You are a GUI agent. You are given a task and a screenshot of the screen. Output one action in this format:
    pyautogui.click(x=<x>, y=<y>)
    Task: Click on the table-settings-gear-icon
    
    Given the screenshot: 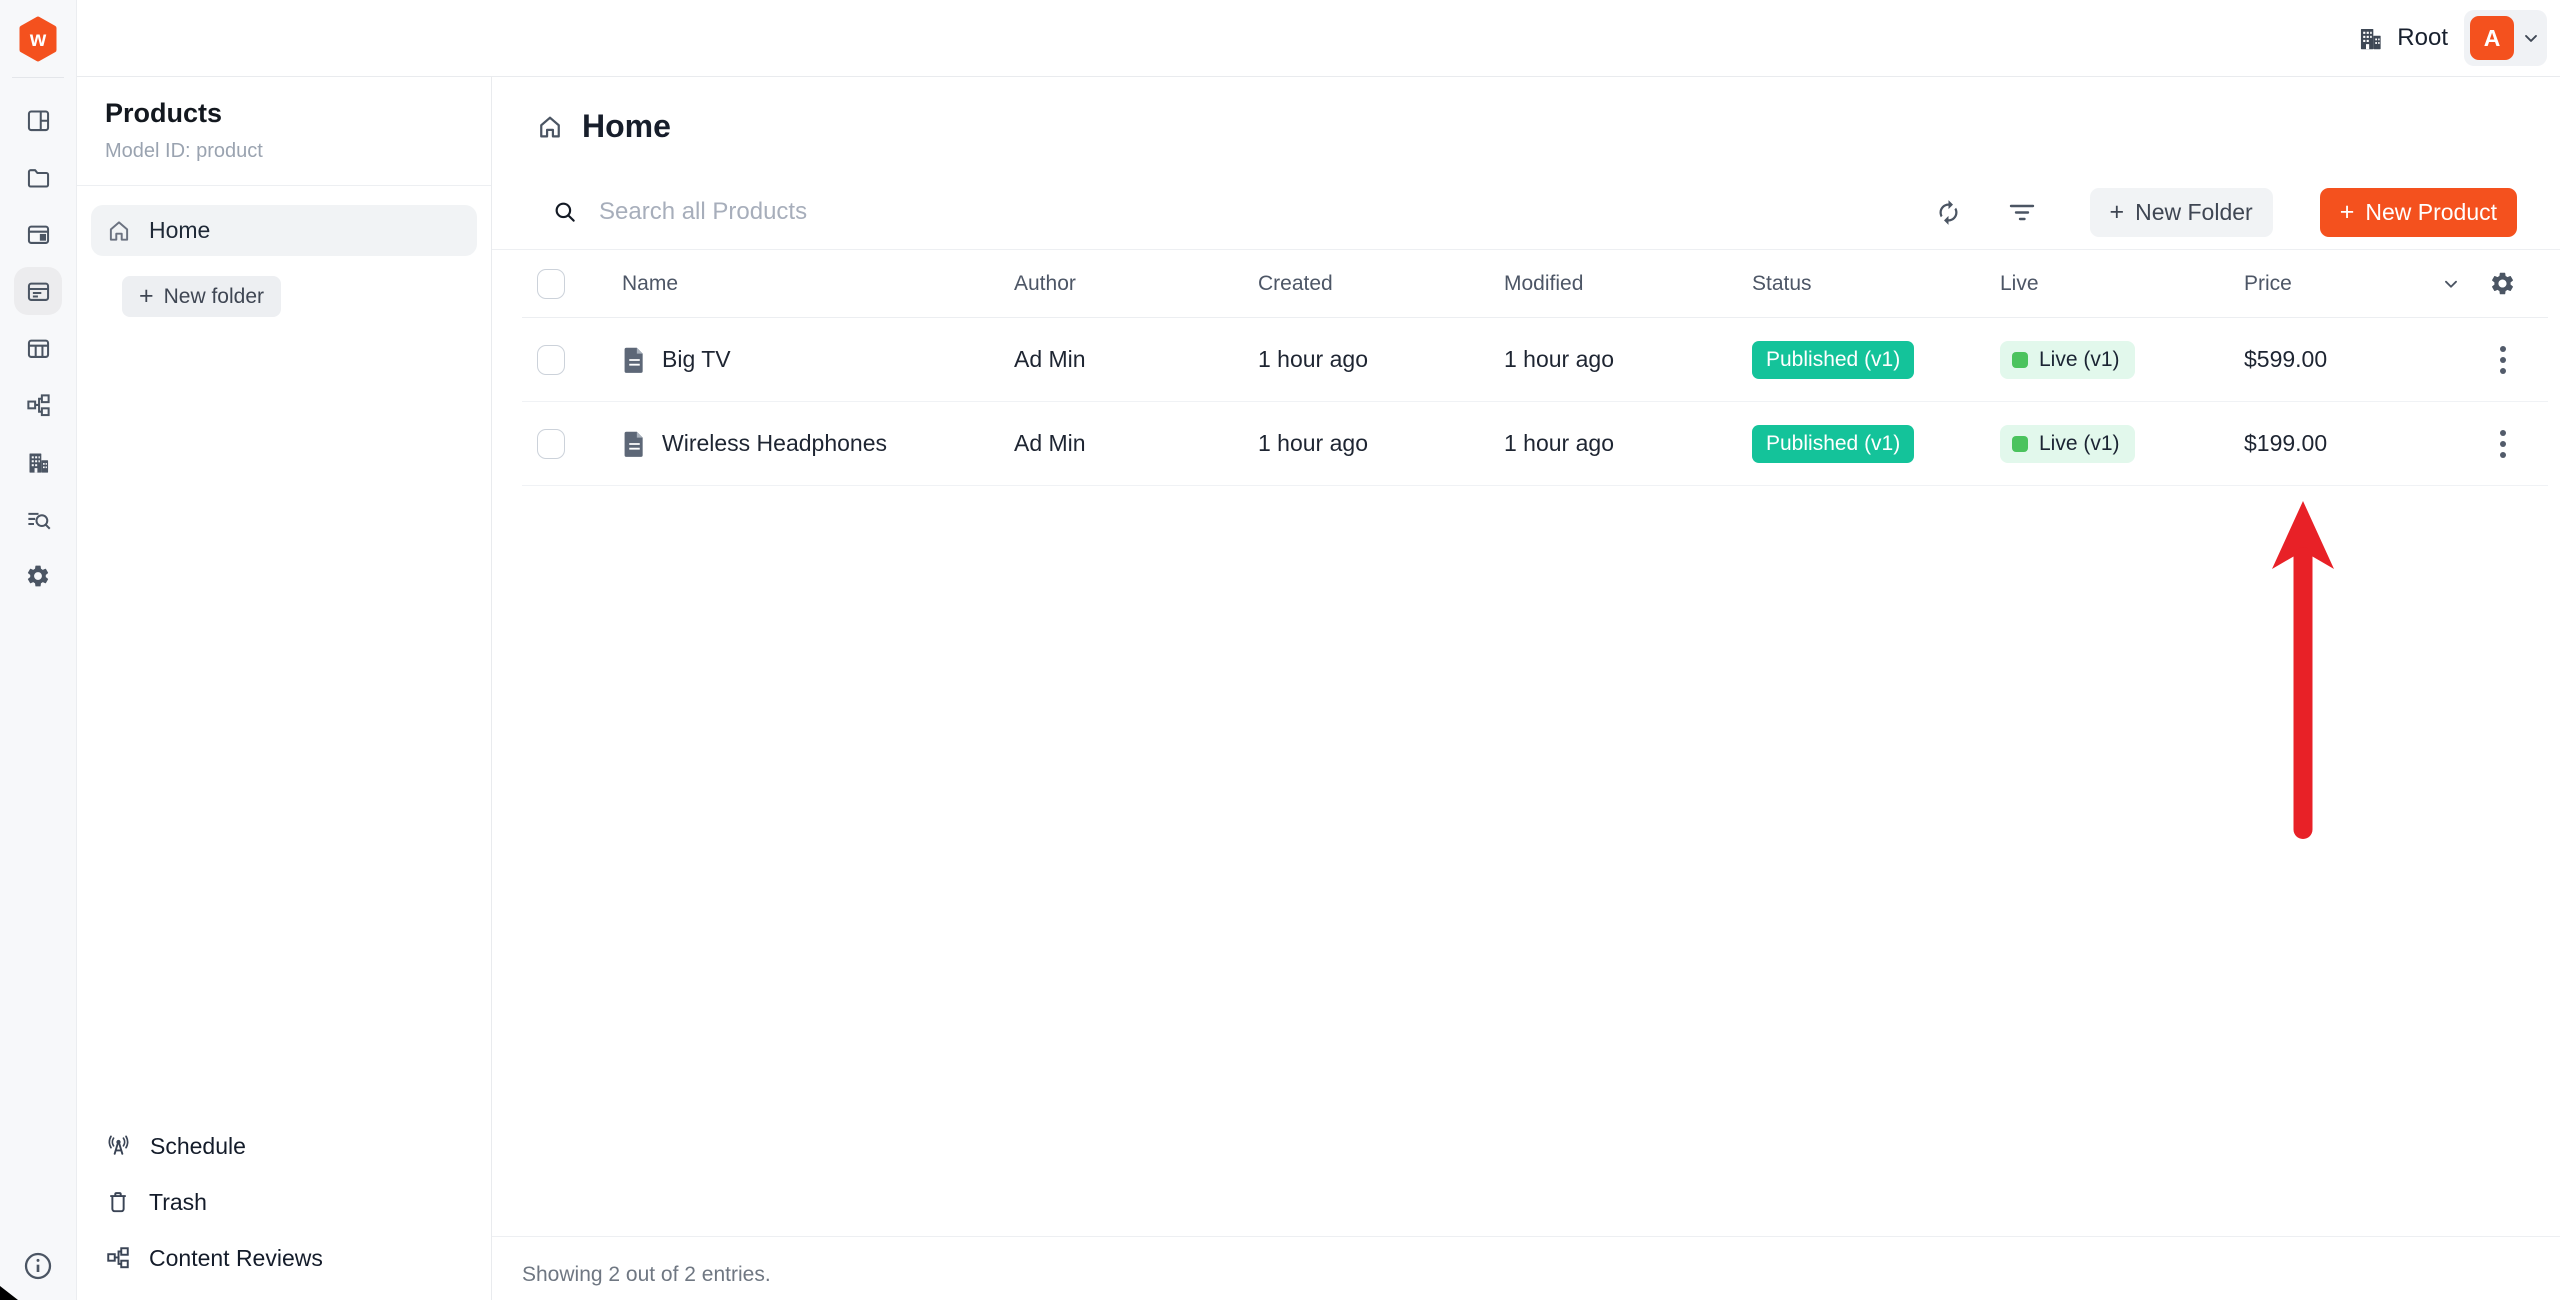 What is the action you would take?
    pyautogui.click(x=2502, y=283)
    